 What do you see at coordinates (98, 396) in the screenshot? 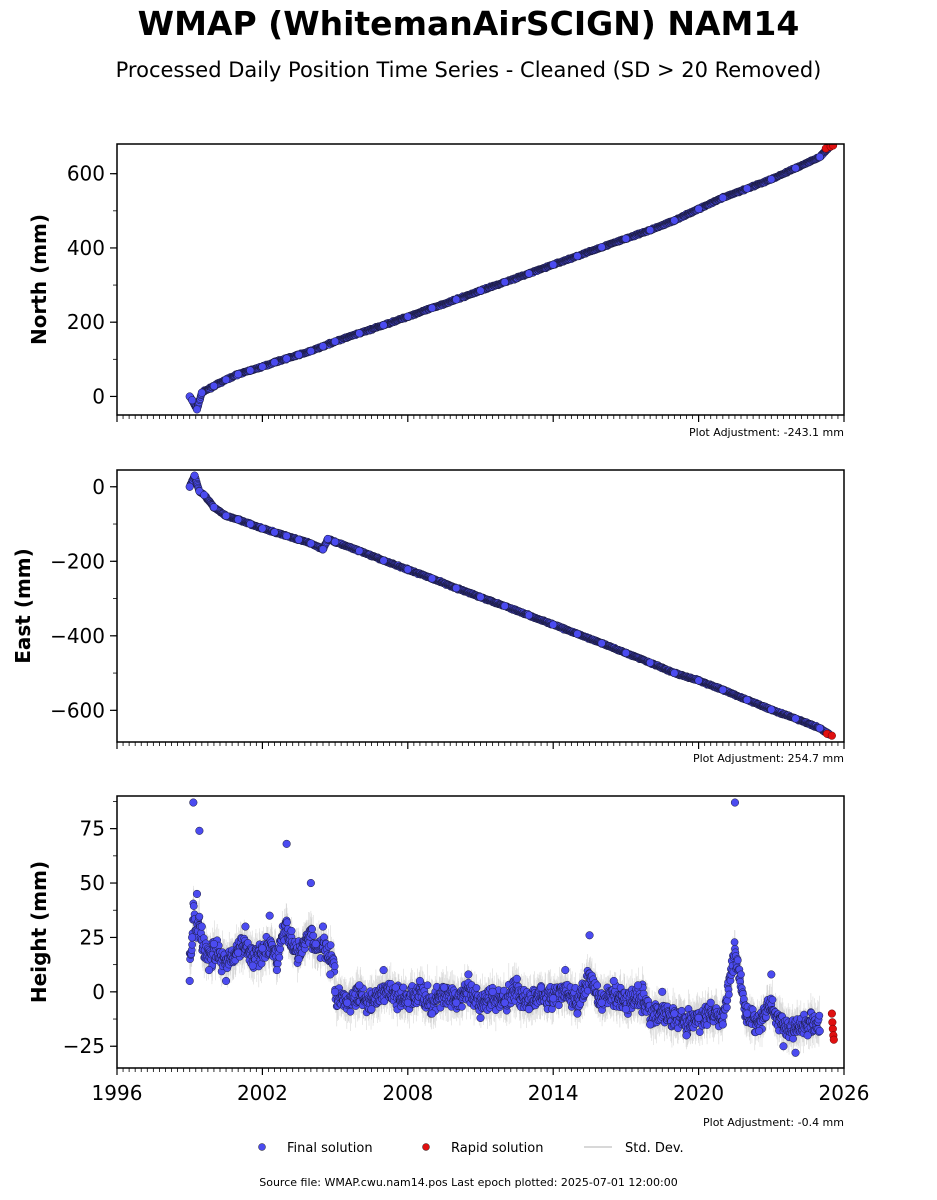
I see `y-tick-label: 0` at bounding box center [98, 396].